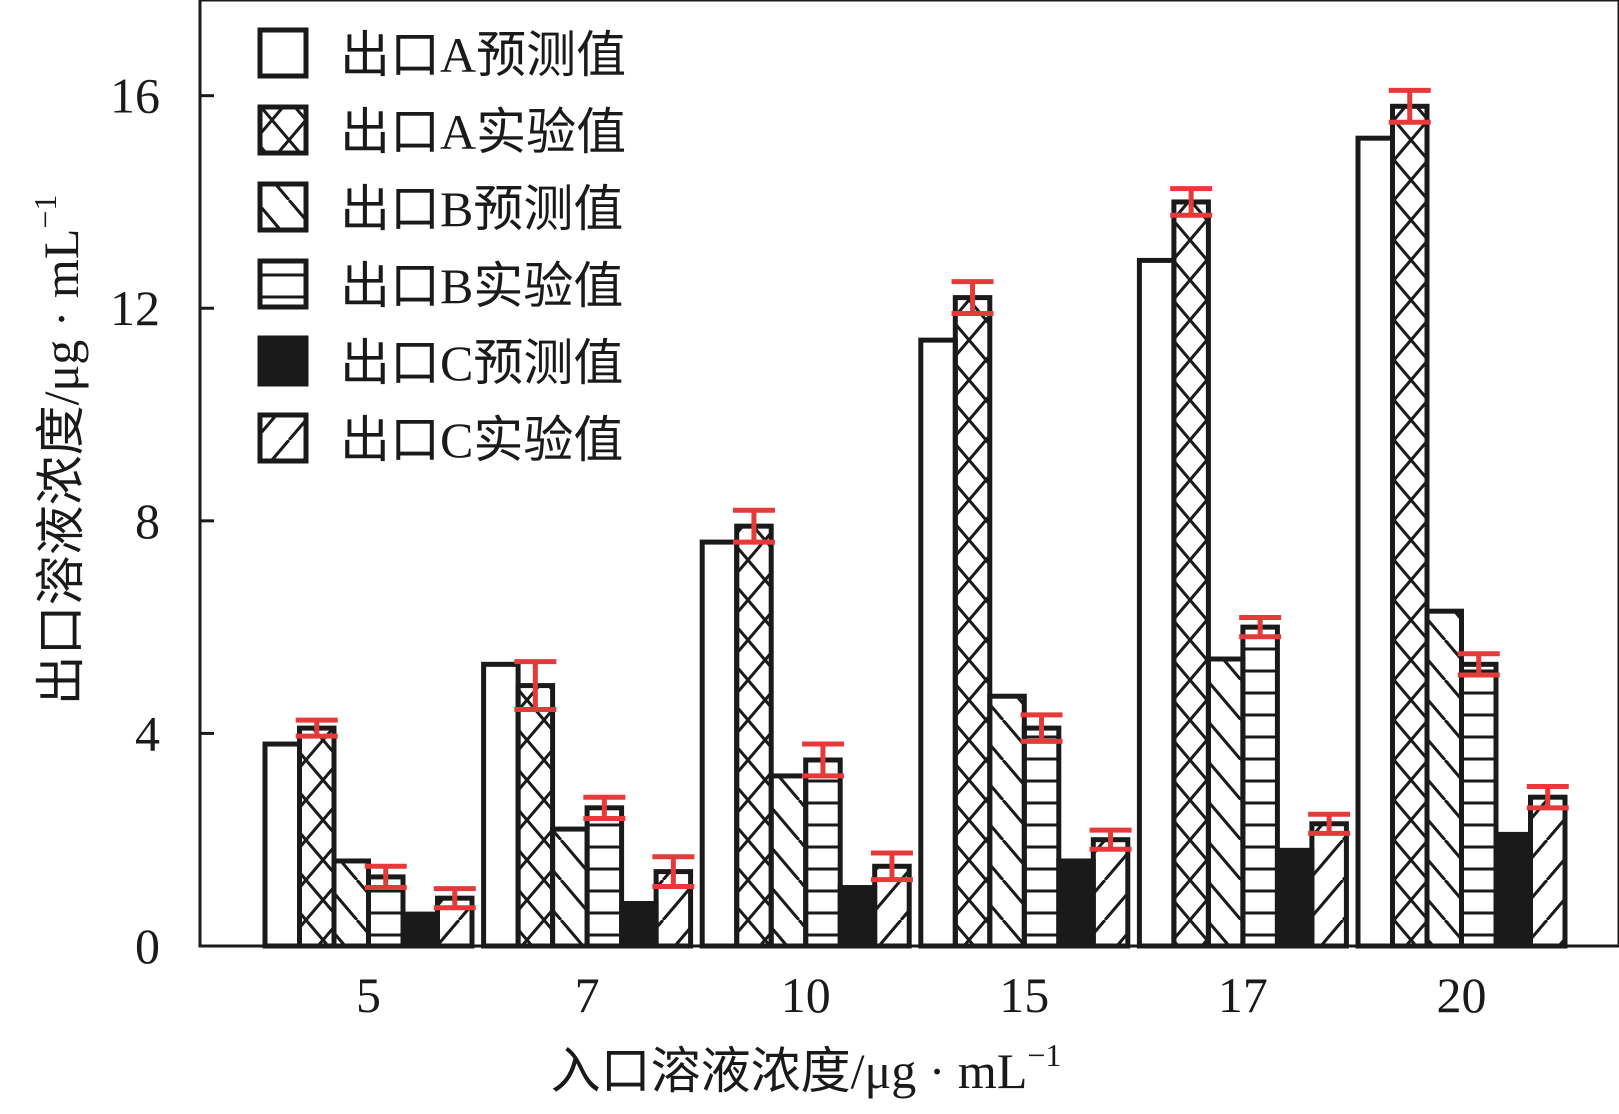 The image size is (1619, 1114). I want to click on bar-出口C预测值-15, so click(1076, 903).